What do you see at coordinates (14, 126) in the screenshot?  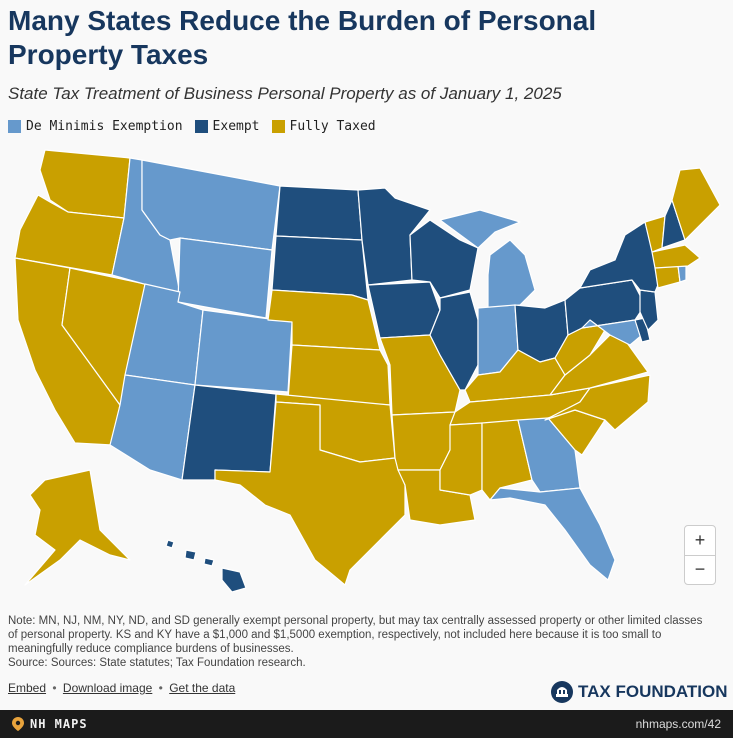 I see `legend-swatch-deminimis` at bounding box center [14, 126].